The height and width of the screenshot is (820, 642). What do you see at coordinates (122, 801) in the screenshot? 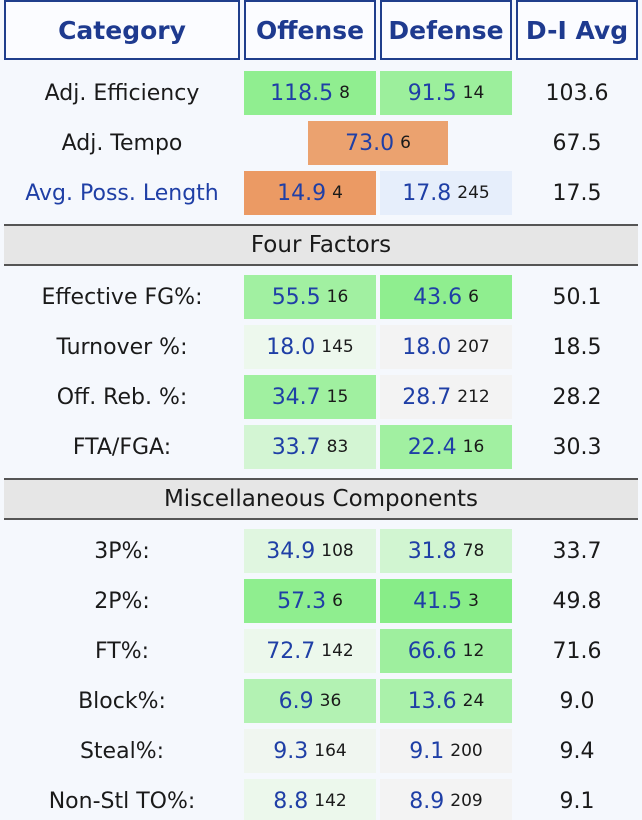
I see `row-label: Non-Stl TO%:` at bounding box center [122, 801].